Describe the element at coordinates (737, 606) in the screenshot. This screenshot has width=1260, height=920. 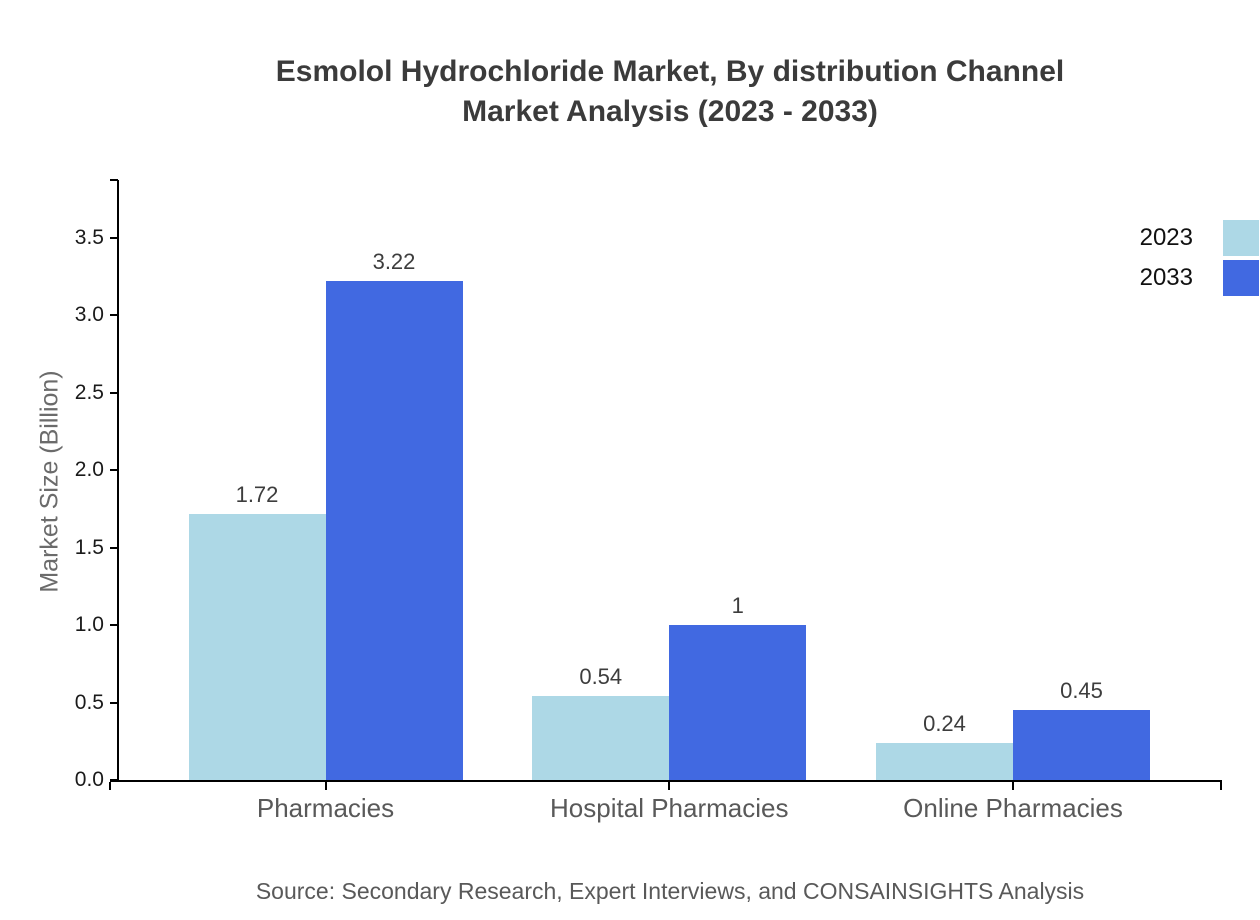
I see `bar-value-label: 1` at that location.